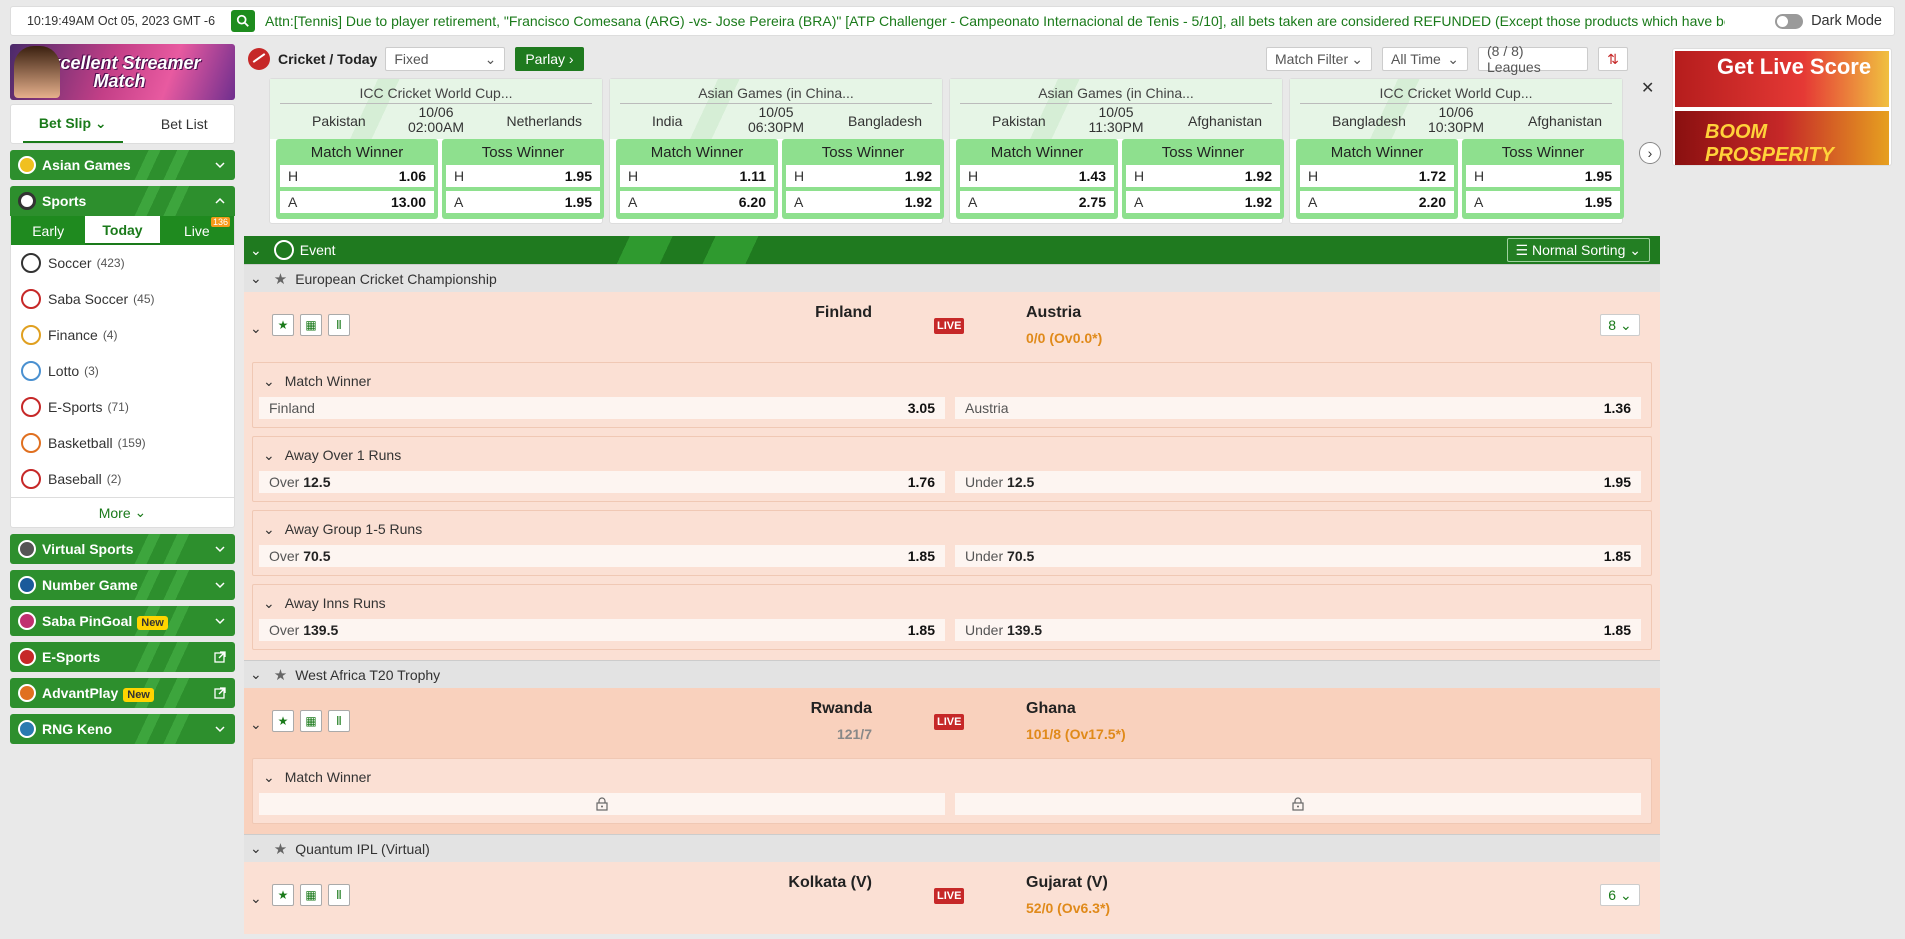  What do you see at coordinates (984, 482) in the screenshot?
I see `outcome-name: Under` at bounding box center [984, 482].